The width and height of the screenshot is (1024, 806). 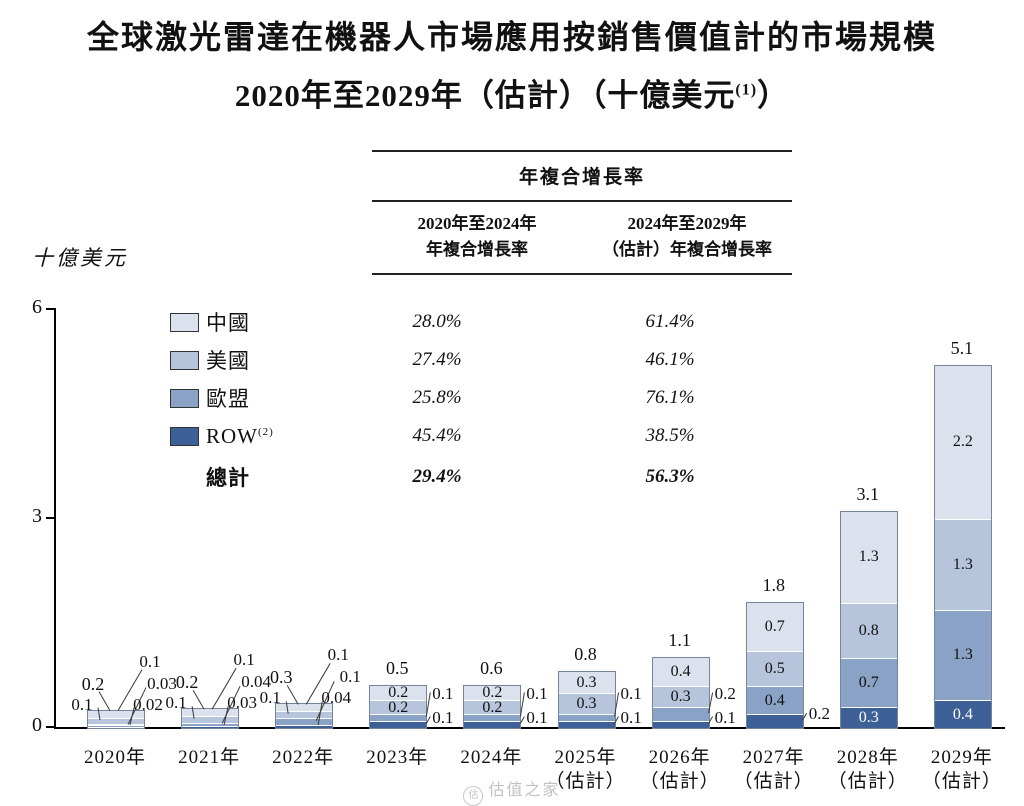 I want to click on bar-2026年: 0.3 0.4, so click(x=680, y=693).